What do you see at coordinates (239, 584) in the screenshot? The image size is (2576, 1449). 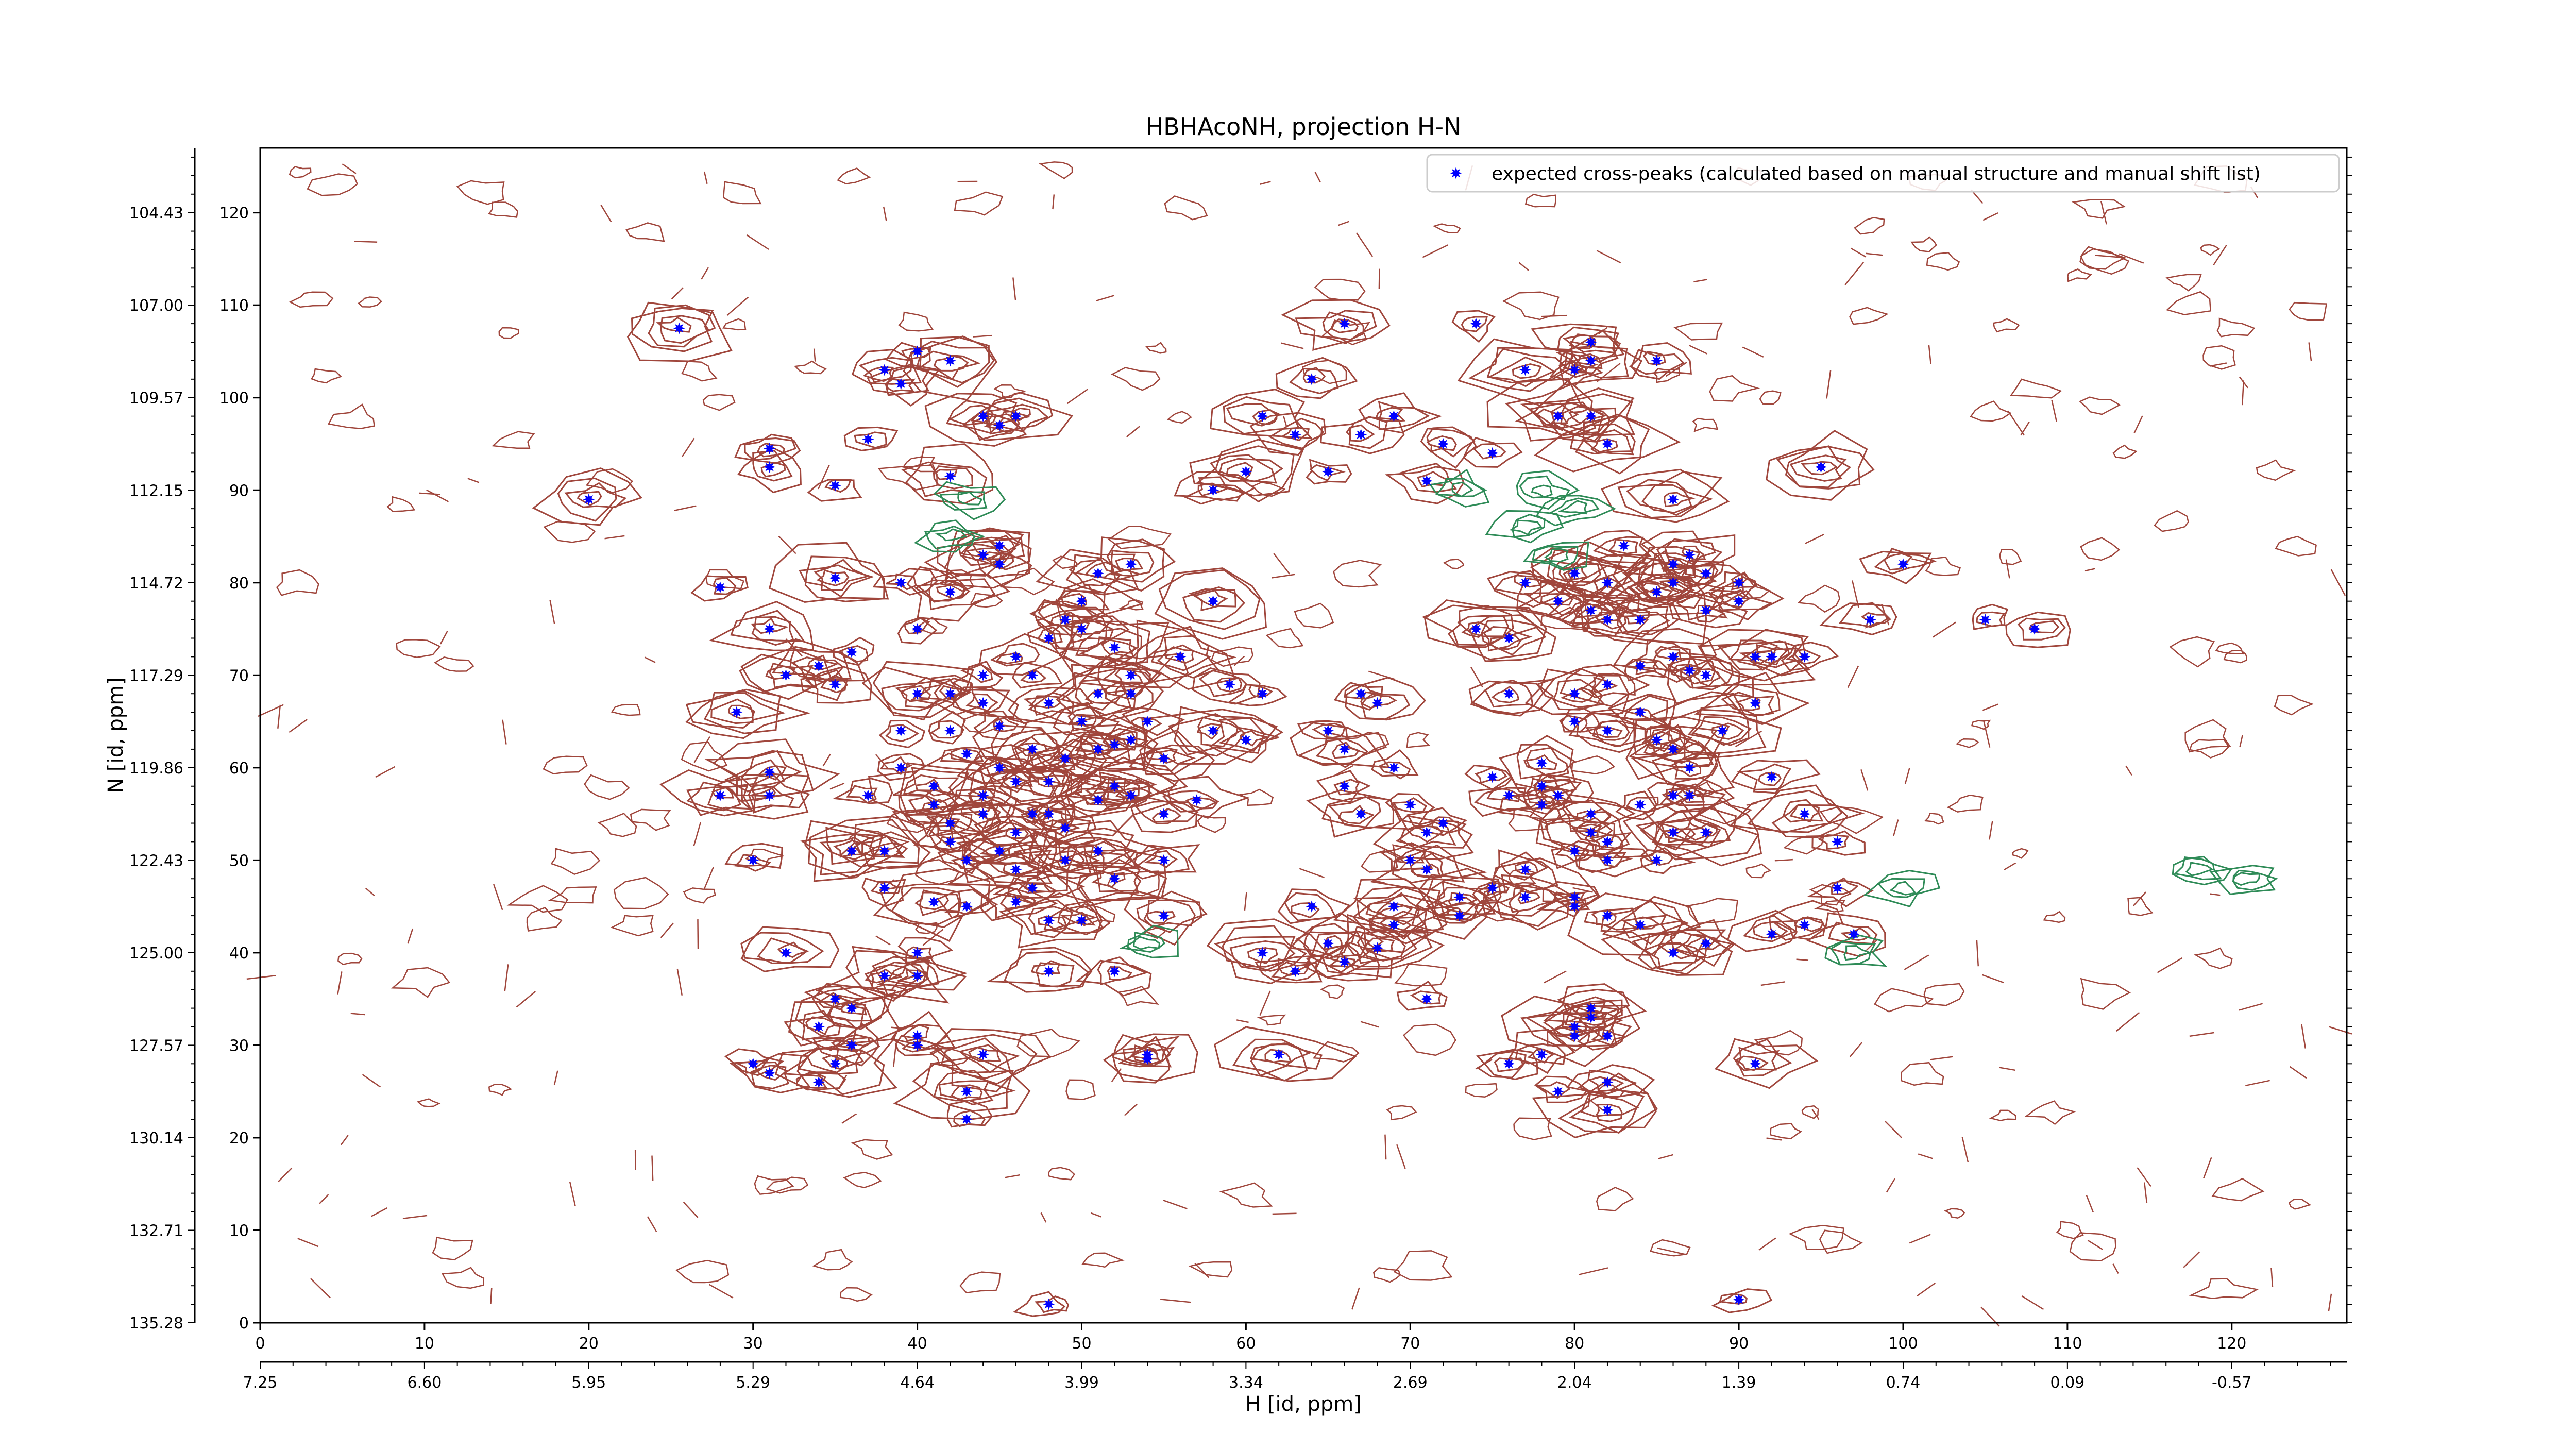 I see `y-tick-label: 80` at bounding box center [239, 584].